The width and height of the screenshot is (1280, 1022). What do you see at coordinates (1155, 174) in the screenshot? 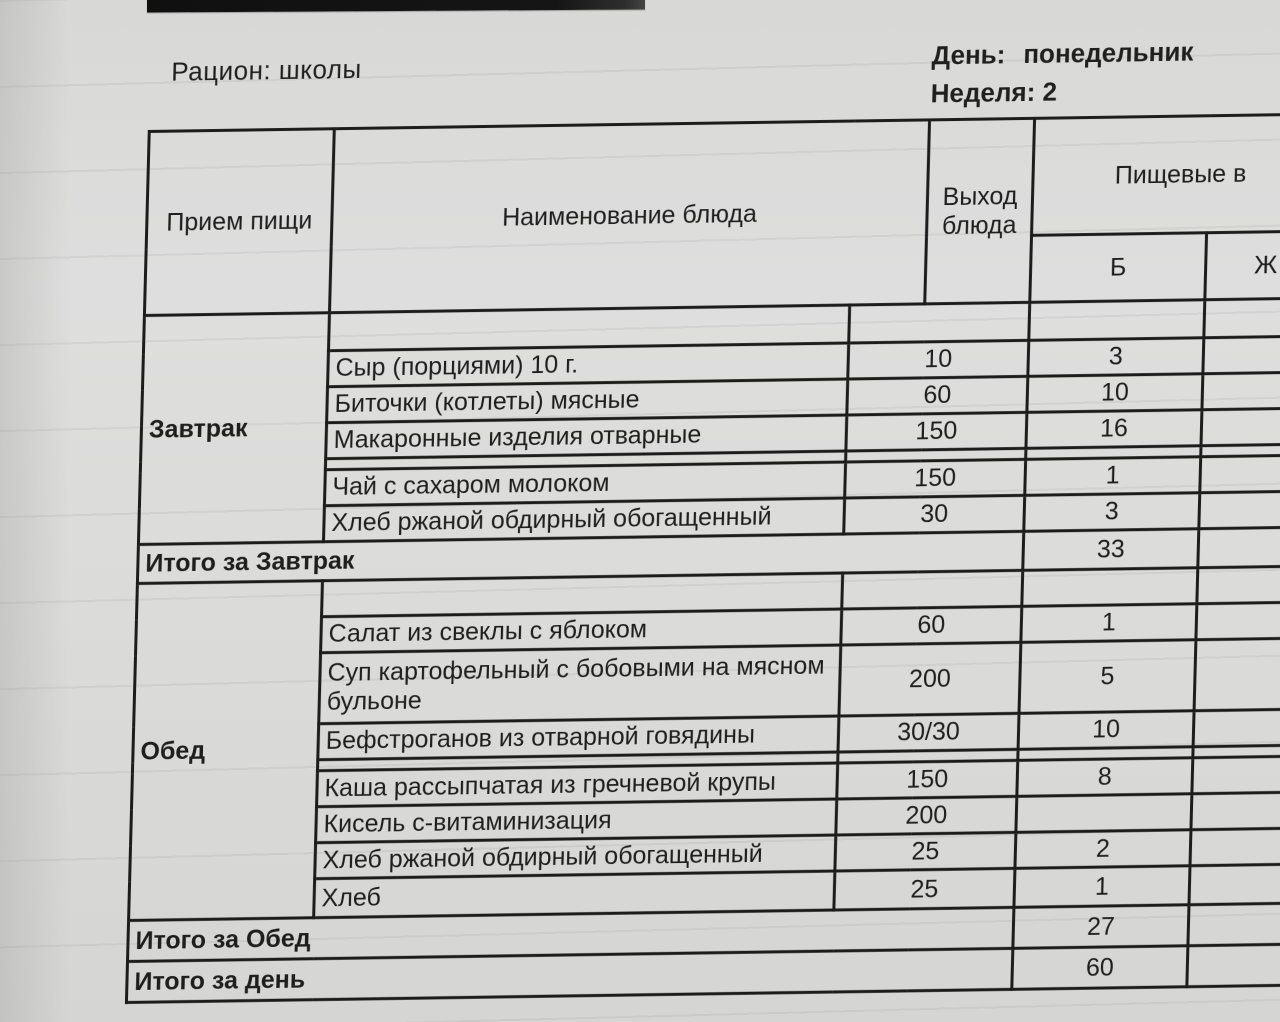
I see `header-nutrients: Пищевые в` at bounding box center [1155, 174].